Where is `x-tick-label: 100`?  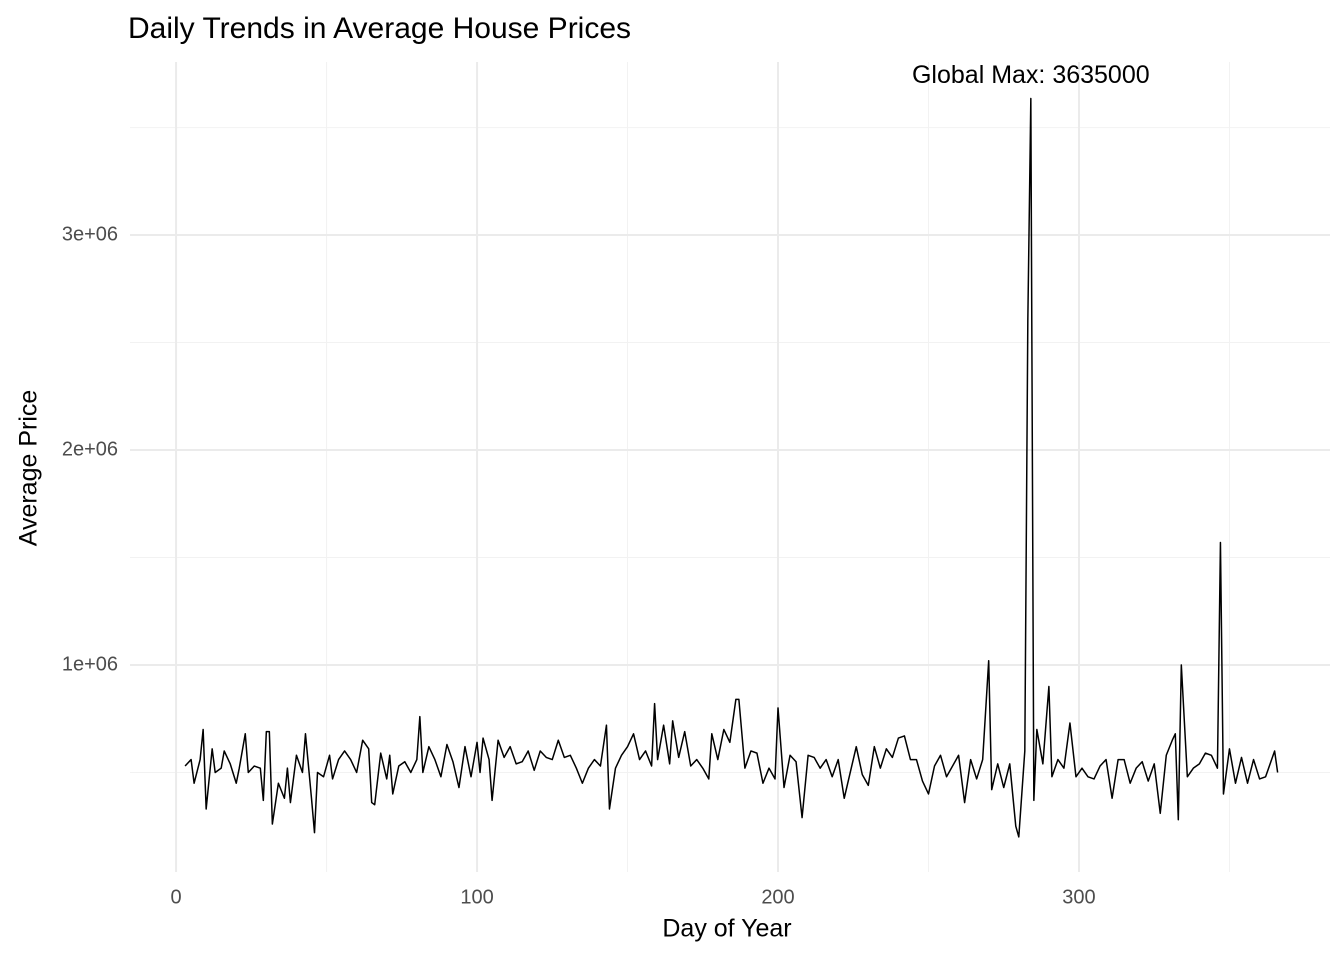
x-tick-label: 100 is located at coordinates (476, 897).